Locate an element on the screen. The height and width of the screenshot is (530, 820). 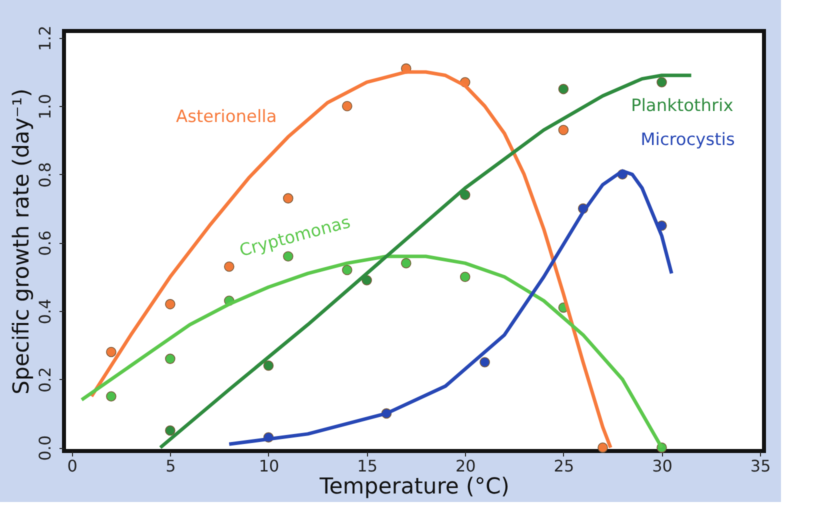
y-tick-label: 0.8 is located at coordinates (45, 175).